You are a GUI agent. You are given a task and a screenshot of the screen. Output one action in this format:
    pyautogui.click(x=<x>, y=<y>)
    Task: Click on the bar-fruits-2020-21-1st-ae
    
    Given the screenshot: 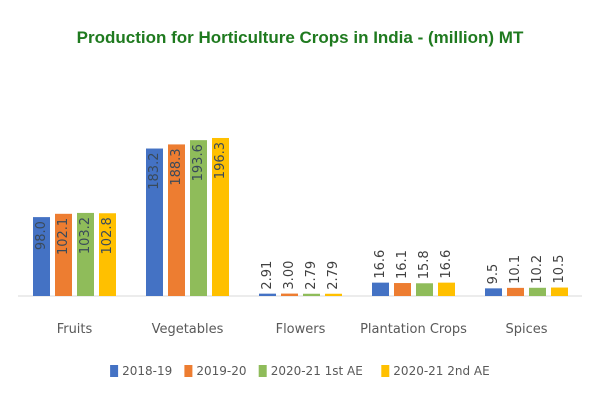 What is the action you would take?
    pyautogui.click(x=85, y=254)
    